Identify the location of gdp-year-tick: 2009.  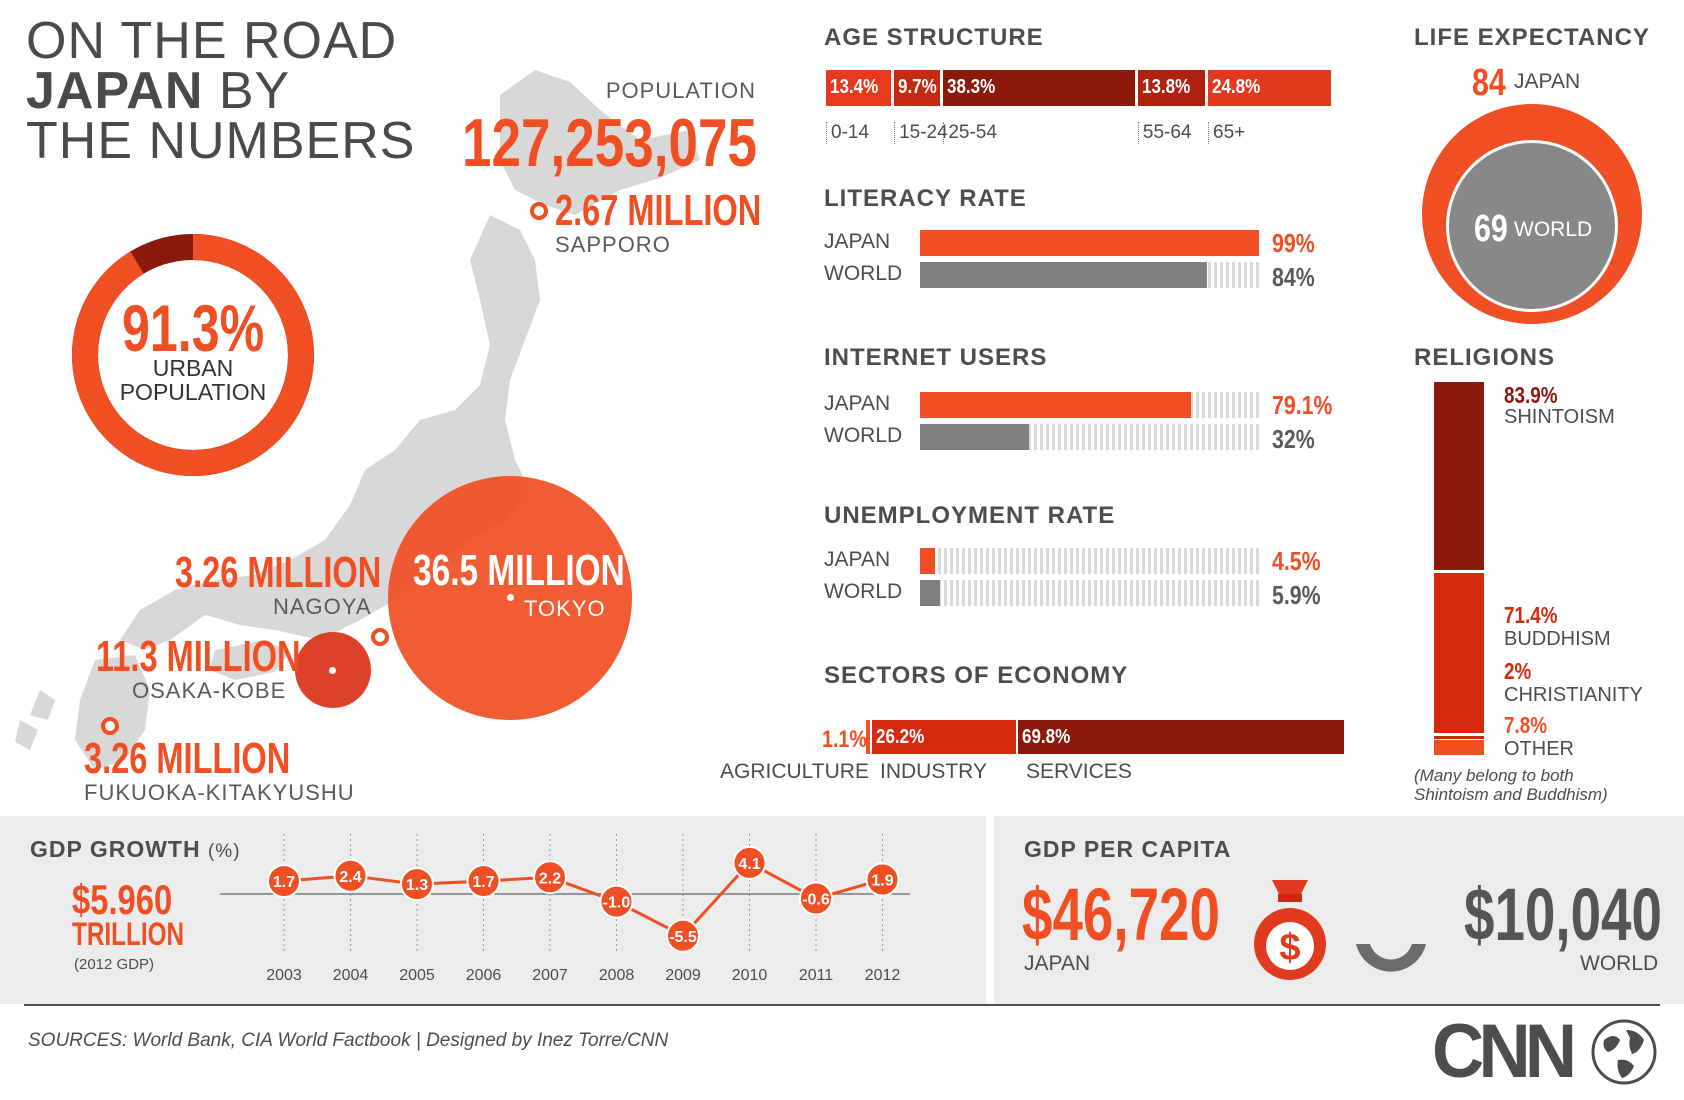
(683, 975).